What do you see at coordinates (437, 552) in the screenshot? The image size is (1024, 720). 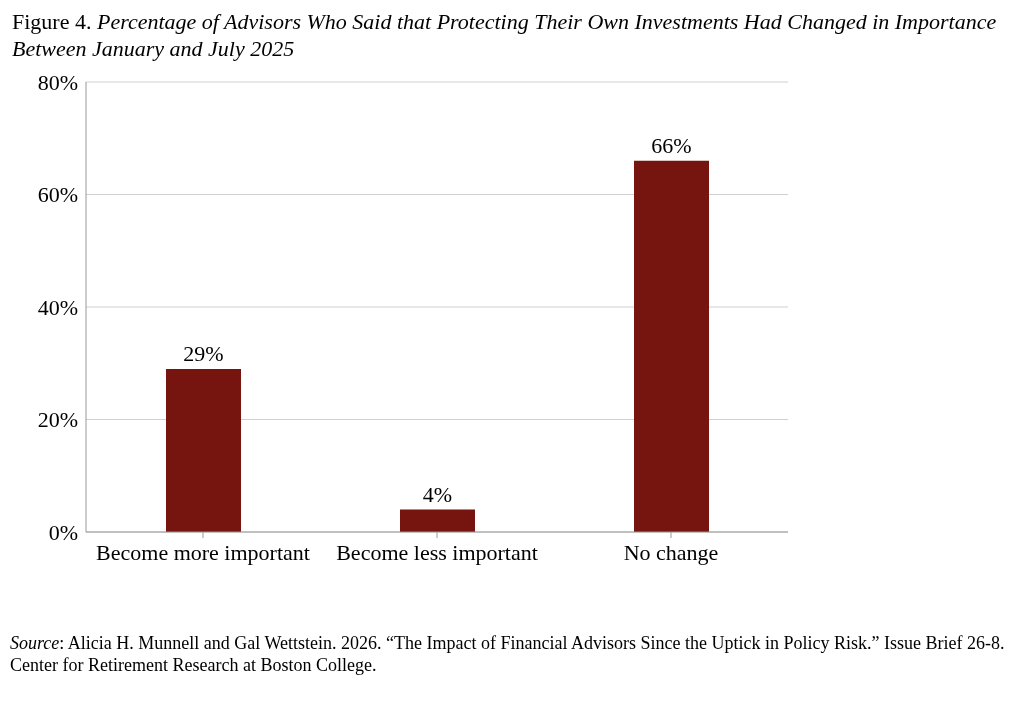 I see `x-tick-label: Become less important` at bounding box center [437, 552].